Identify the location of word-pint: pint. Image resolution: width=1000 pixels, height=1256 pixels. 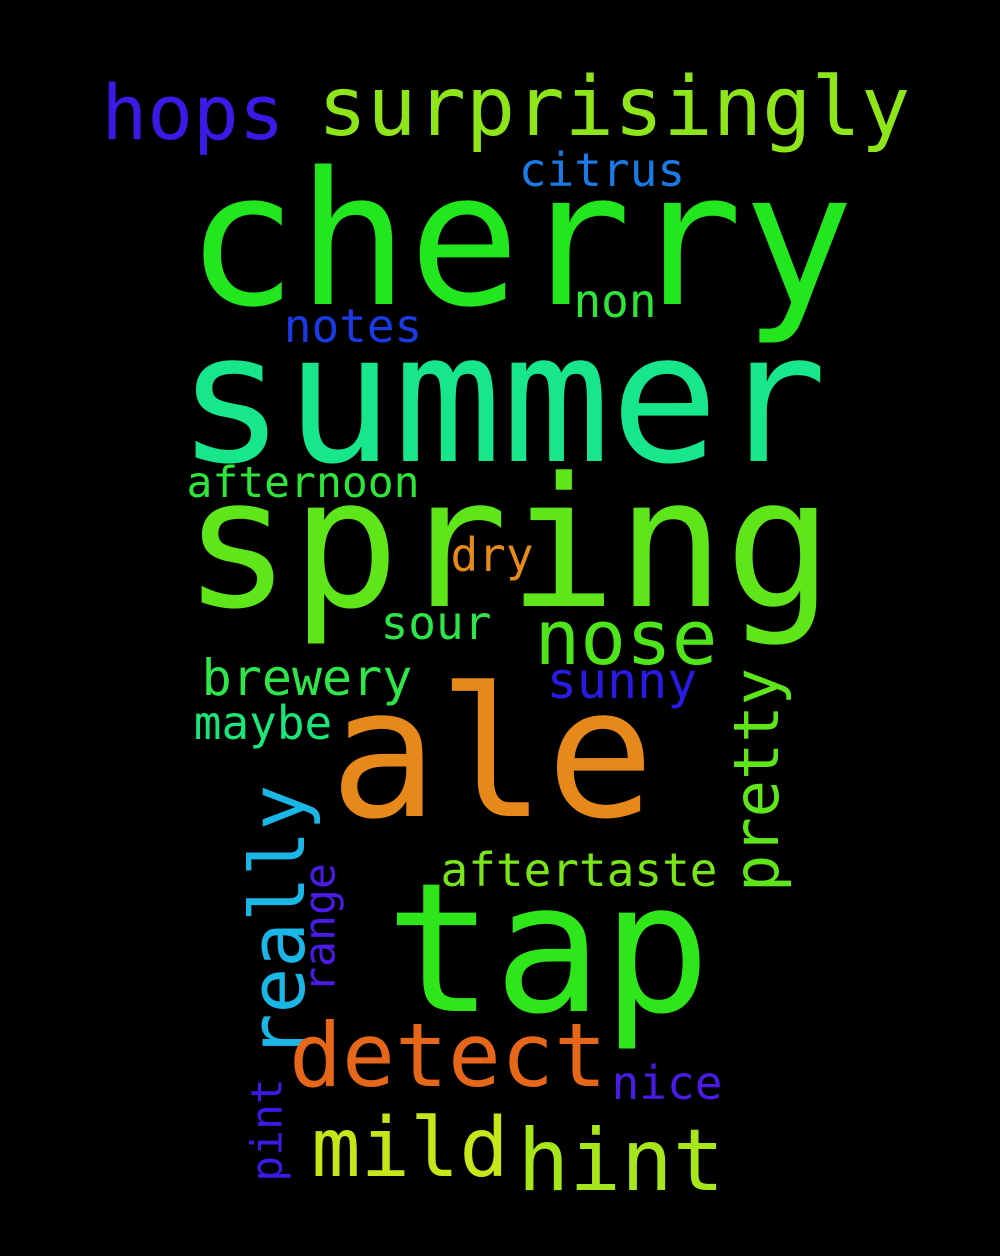
(267, 1130).